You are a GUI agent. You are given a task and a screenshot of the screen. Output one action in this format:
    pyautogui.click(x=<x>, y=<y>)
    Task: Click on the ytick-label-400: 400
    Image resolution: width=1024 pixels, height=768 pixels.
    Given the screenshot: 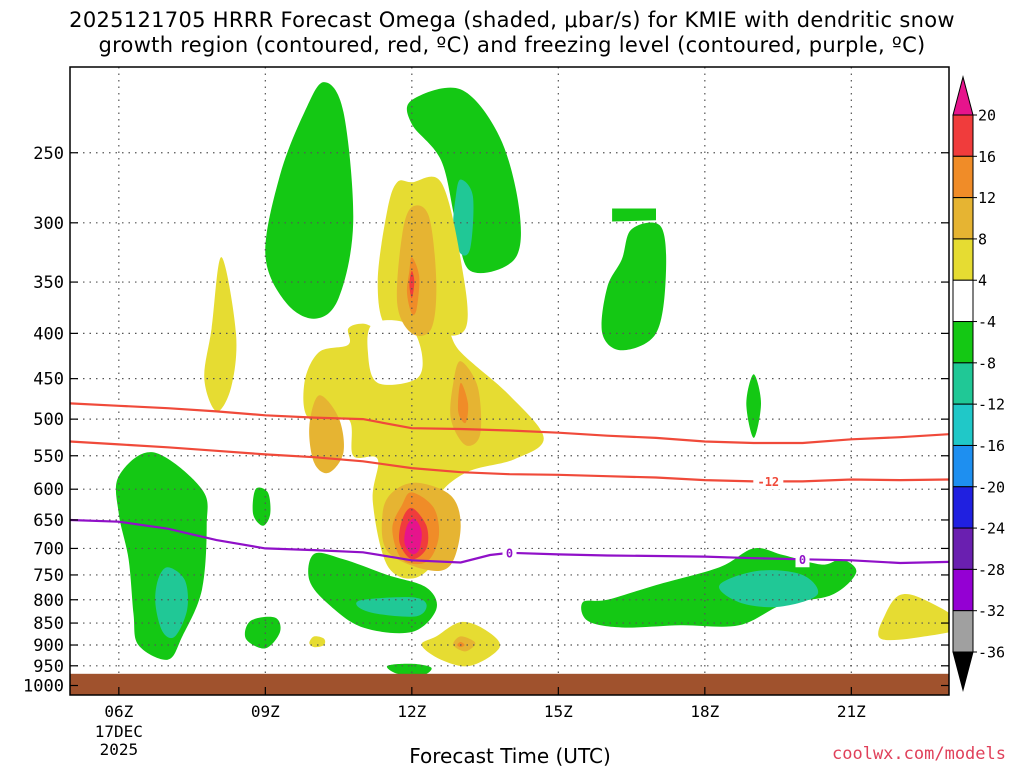 What is the action you would take?
    pyautogui.click(x=48, y=334)
    